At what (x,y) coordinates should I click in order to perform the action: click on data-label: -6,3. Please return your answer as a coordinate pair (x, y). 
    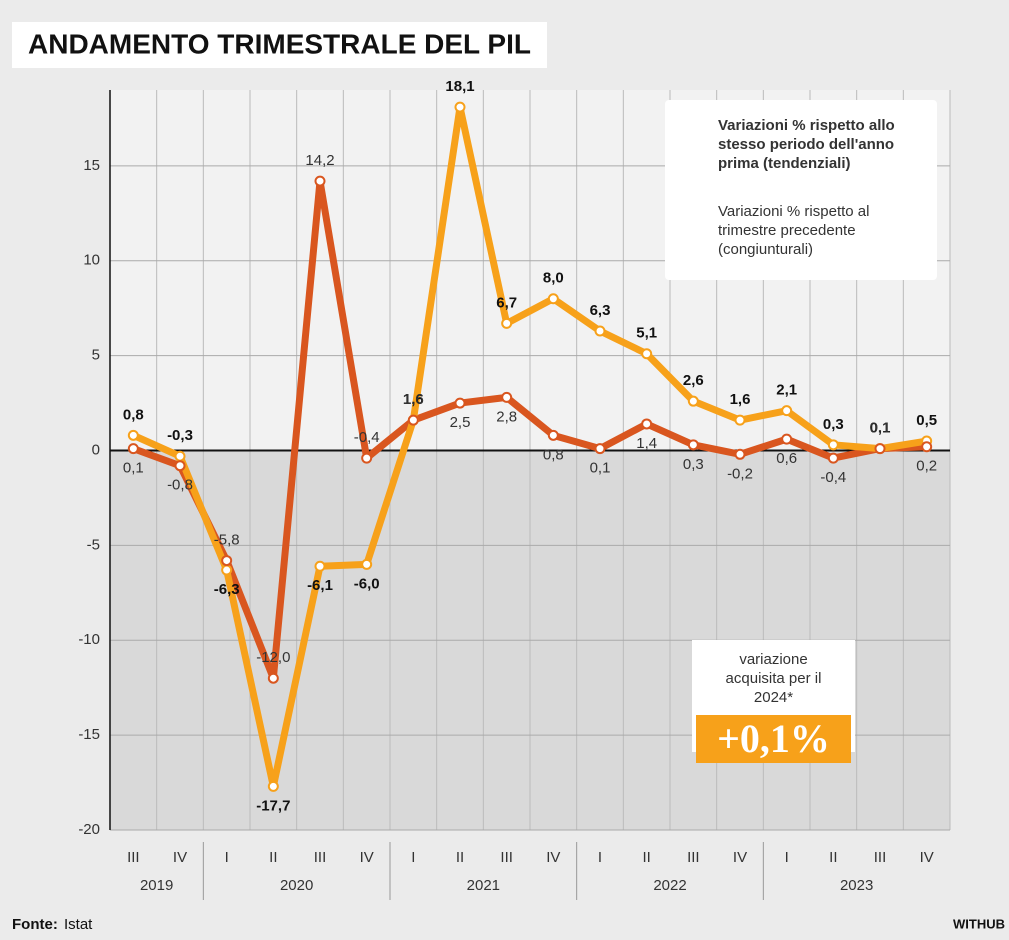
    Looking at the image, I should click on (227, 589).